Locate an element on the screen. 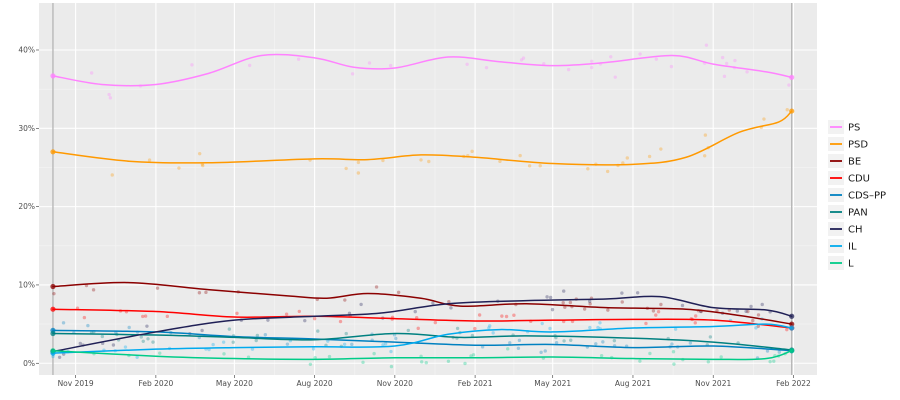 Image resolution: width=900 pixels, height=400 pixels. result-point-psd is located at coordinates (792, 111).